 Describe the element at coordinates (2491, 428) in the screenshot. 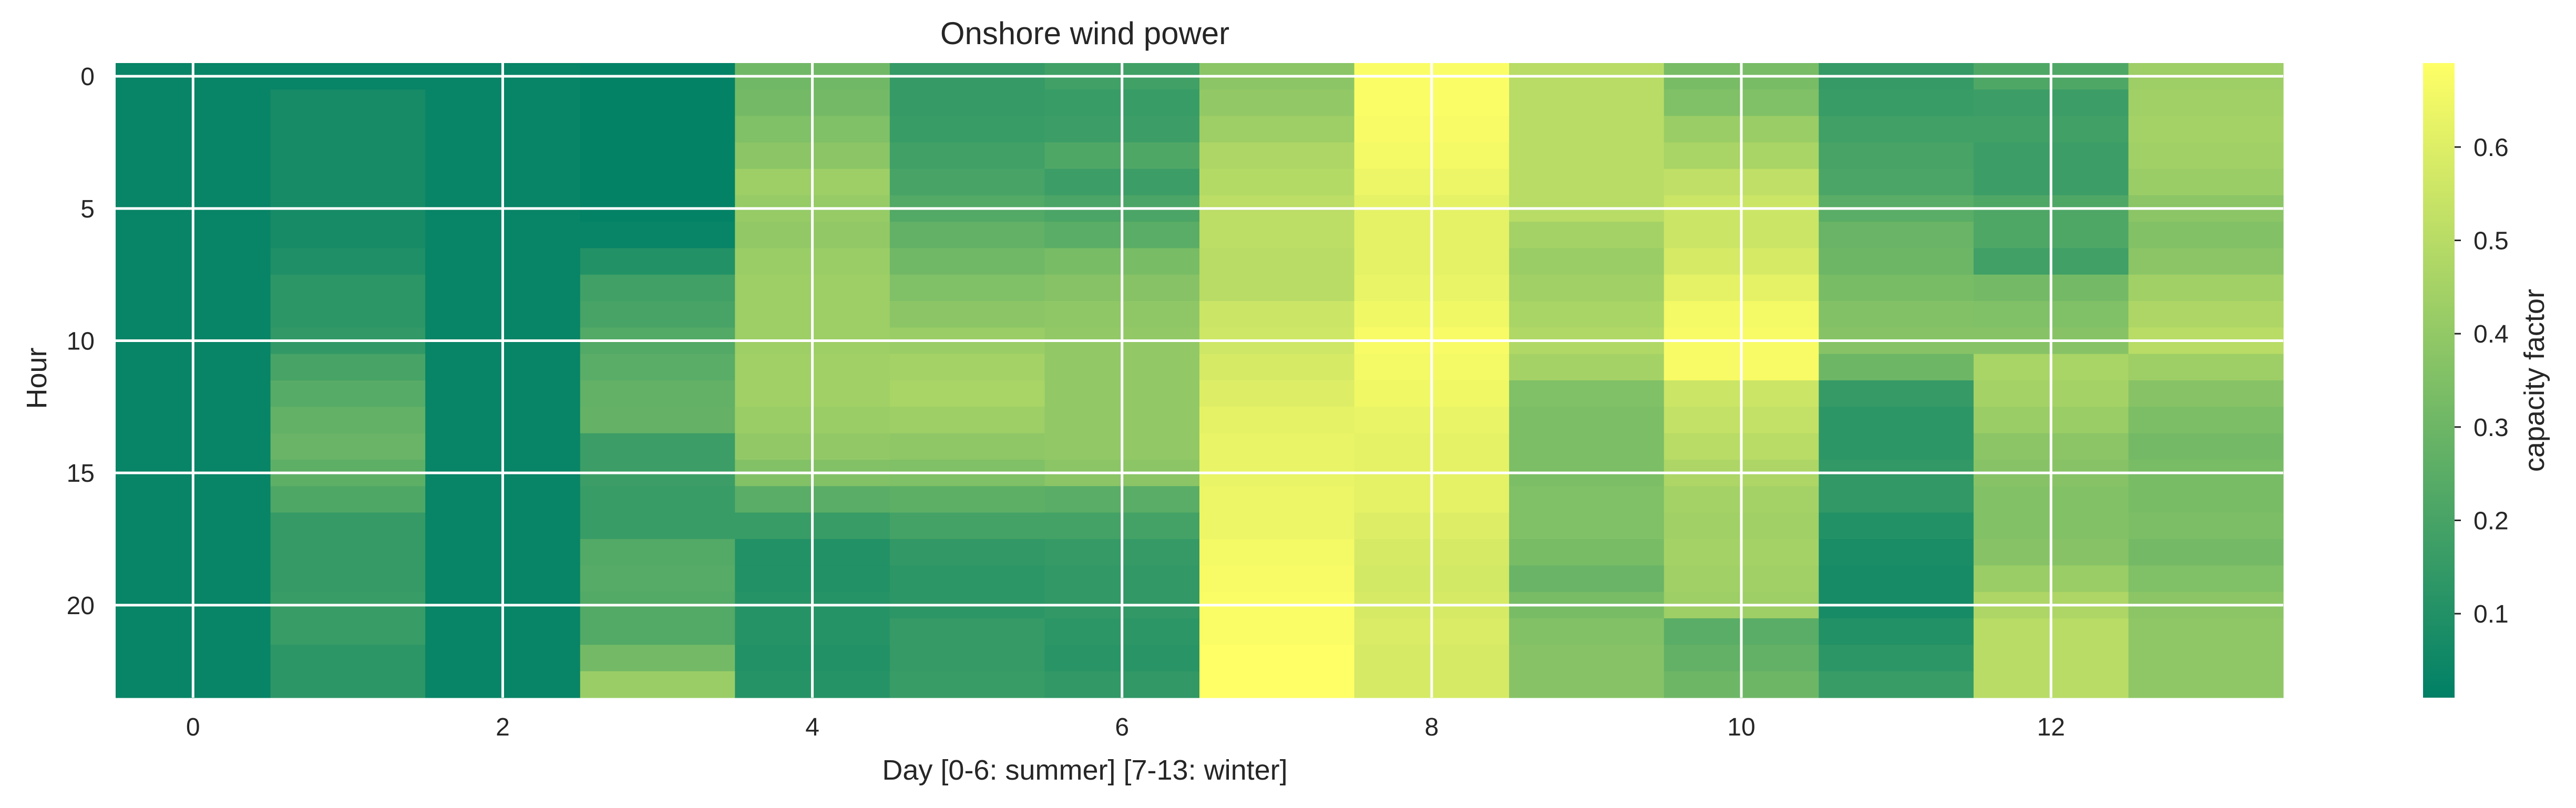

I see `colorbar-tick-label: 0.3` at that location.